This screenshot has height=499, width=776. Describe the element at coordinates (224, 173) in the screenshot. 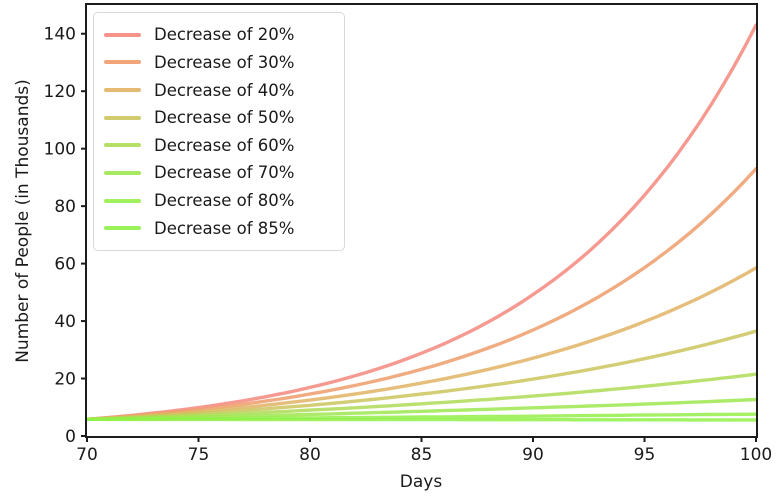

I see `legend-label: Decrease of 70%` at that location.